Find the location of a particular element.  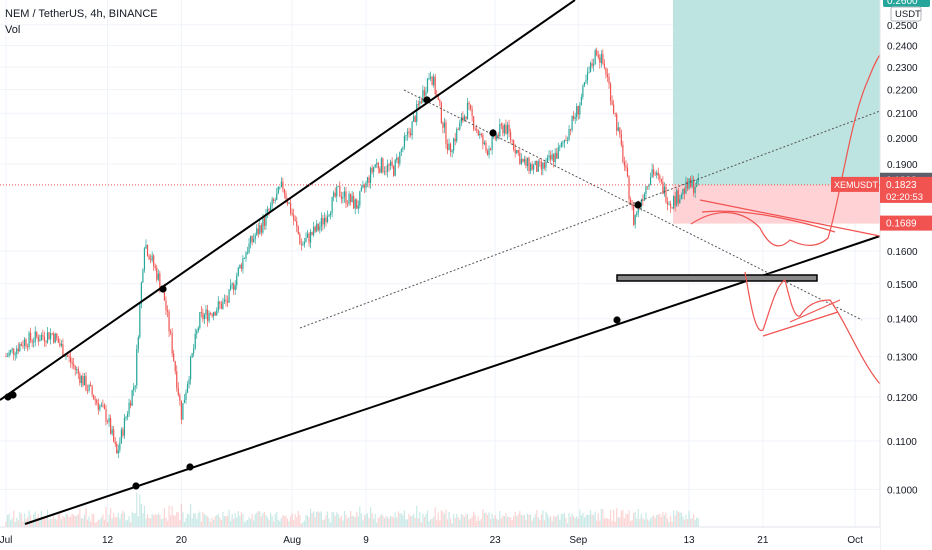

lower-price-tag is located at coordinates (906, 223).